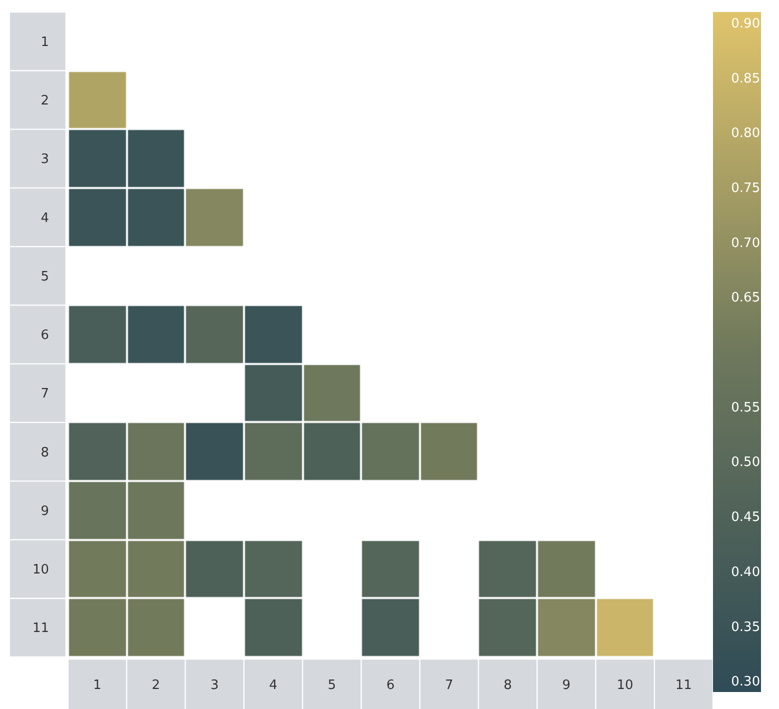 This screenshot has height=709, width=779. What do you see at coordinates (745, 682) in the screenshot?
I see `color-bar-label: 0.30` at bounding box center [745, 682].